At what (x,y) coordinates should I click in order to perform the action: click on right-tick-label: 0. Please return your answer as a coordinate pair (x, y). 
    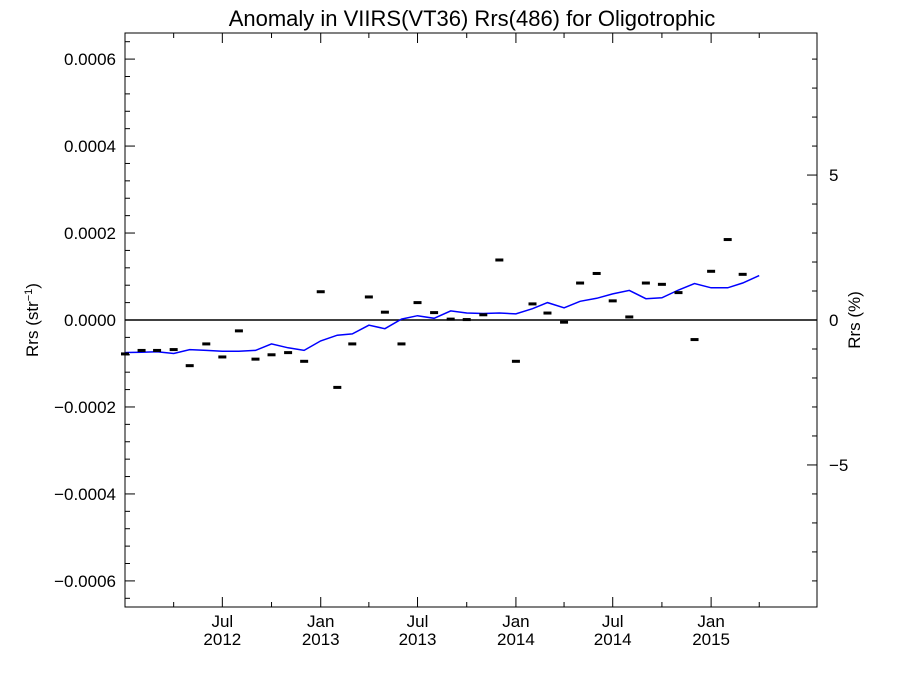
    Looking at the image, I should click on (833, 320).